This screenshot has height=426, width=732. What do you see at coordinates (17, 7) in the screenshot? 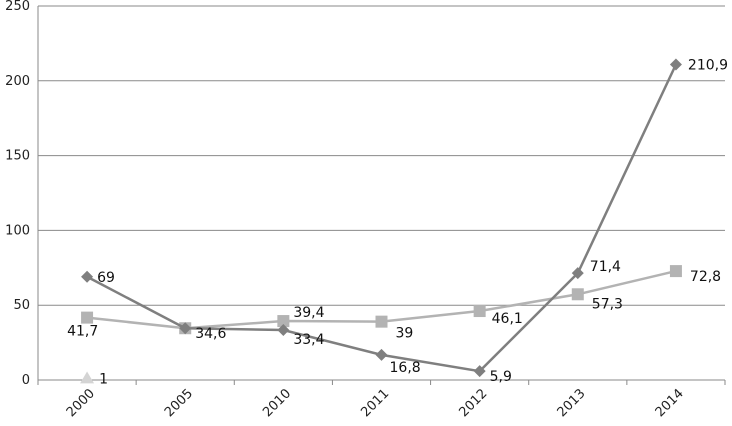
I see `y-tick-label: 250` at bounding box center [17, 7].